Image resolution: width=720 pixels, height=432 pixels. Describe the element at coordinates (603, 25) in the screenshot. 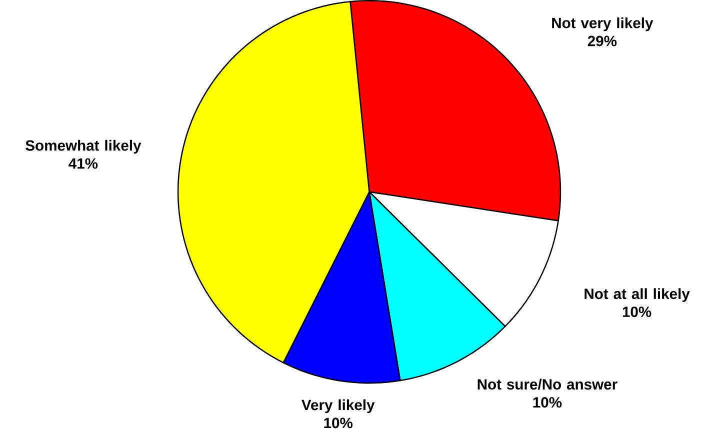

I see `slice-label: Not very likely` at that location.